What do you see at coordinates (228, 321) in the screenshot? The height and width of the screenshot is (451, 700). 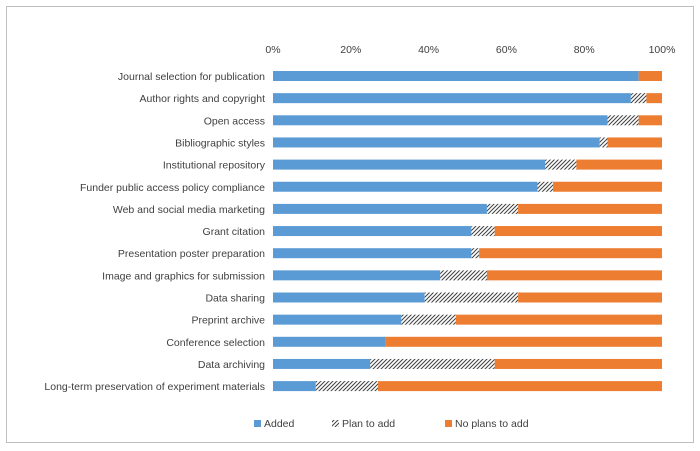 I see `category-label: Preprint archive` at bounding box center [228, 321].